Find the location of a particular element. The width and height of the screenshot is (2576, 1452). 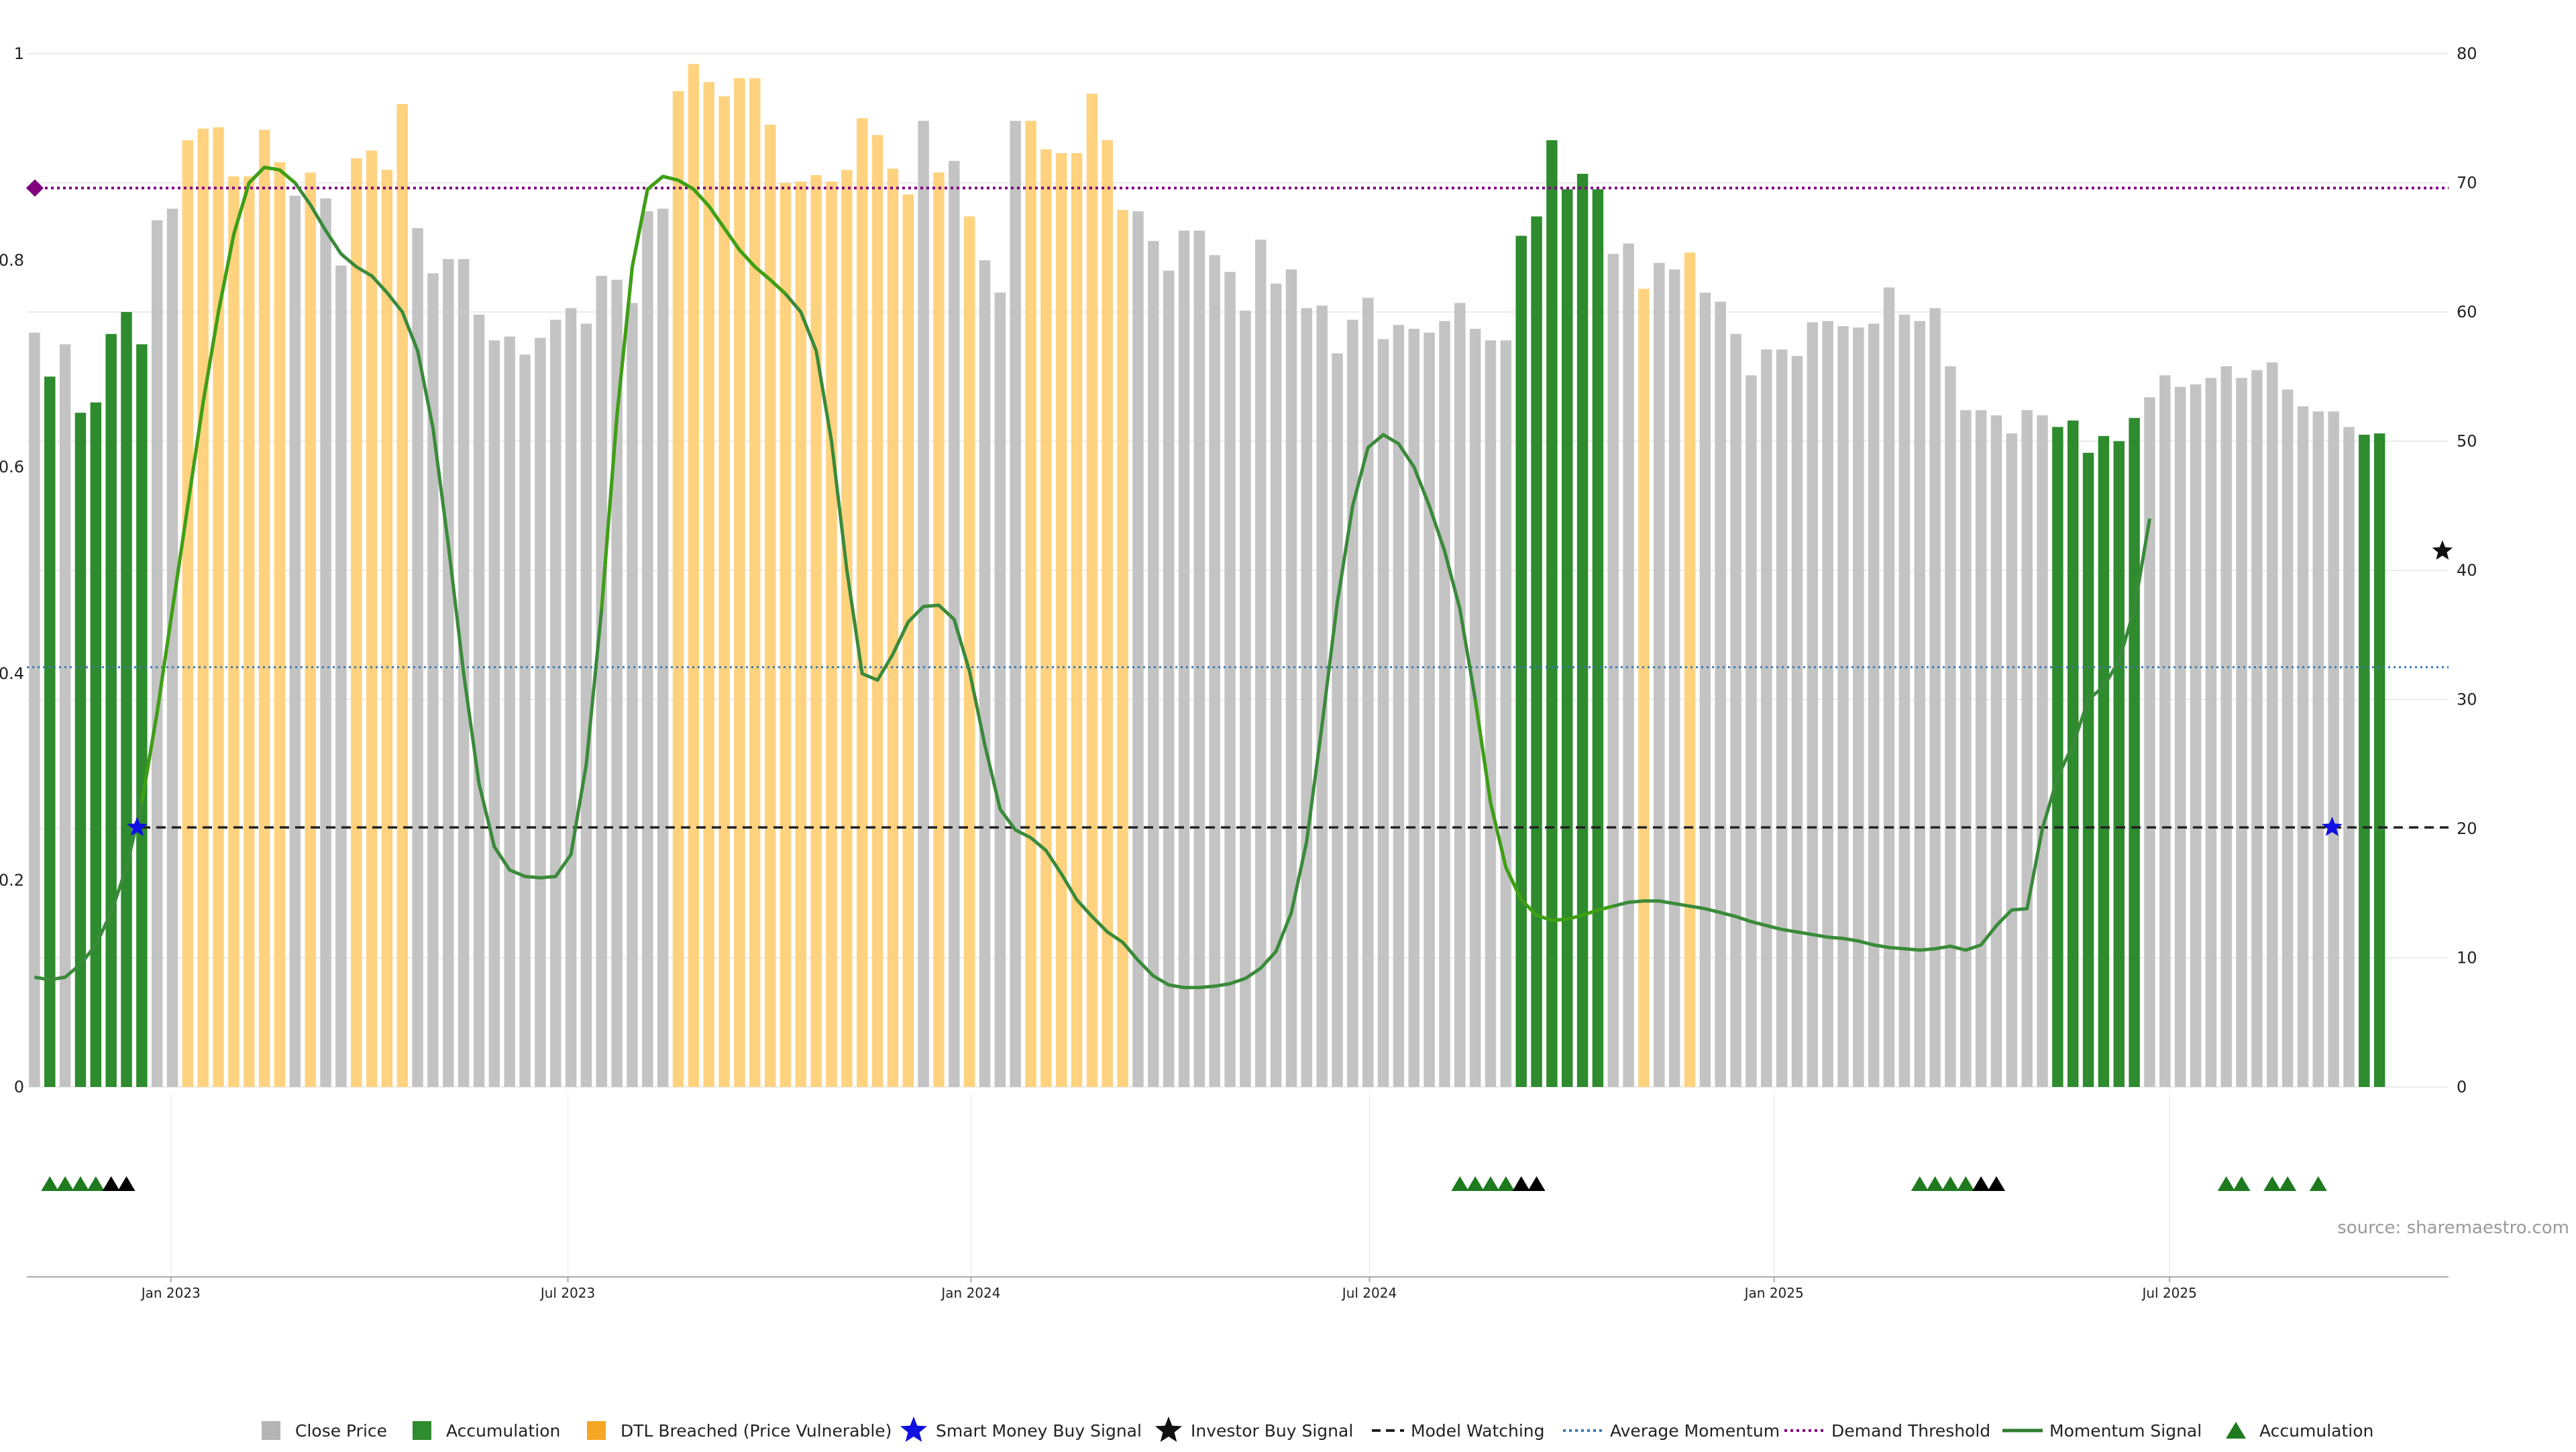

right-tick-label: 60 is located at coordinates (2467, 312).